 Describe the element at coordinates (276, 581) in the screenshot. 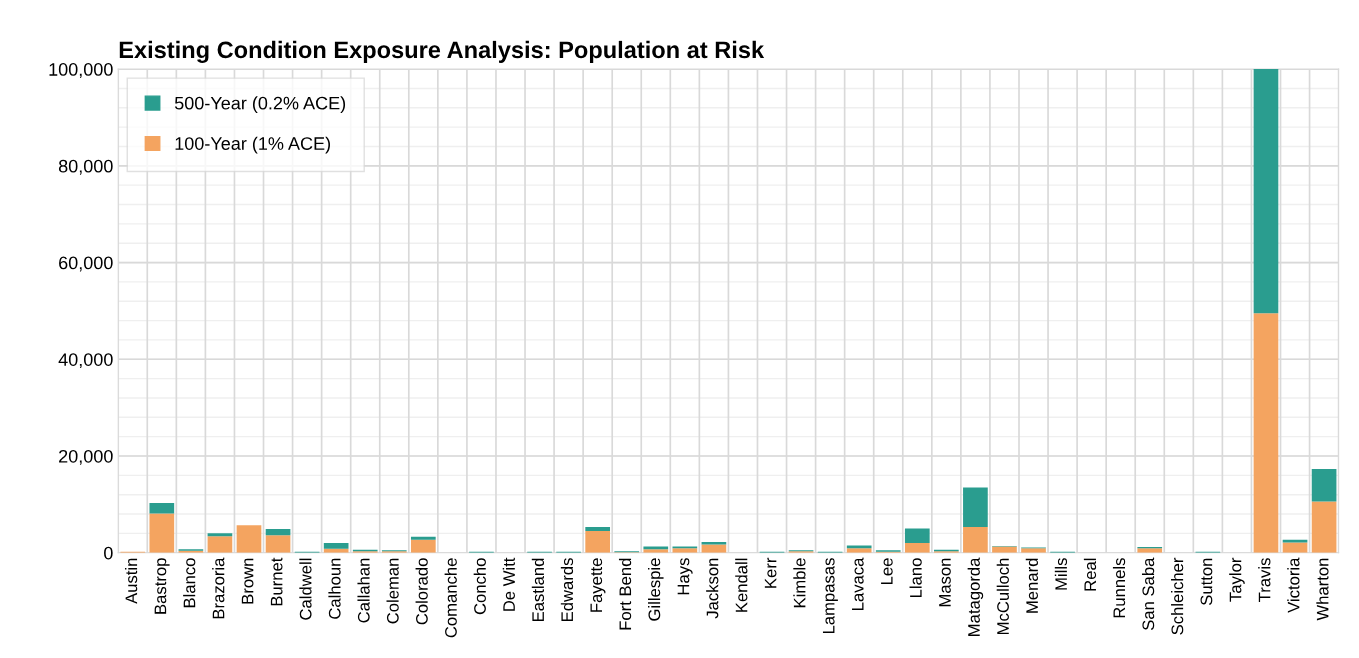

I see `x-tick-label: Burnet` at that location.